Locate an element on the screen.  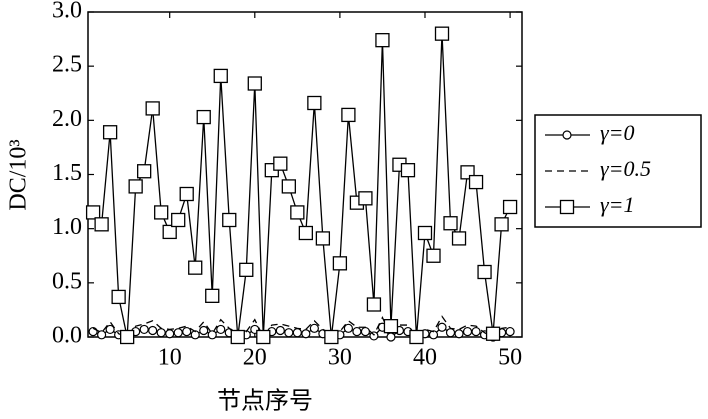
x-tick-label: 50 is located at coordinates (510, 358).